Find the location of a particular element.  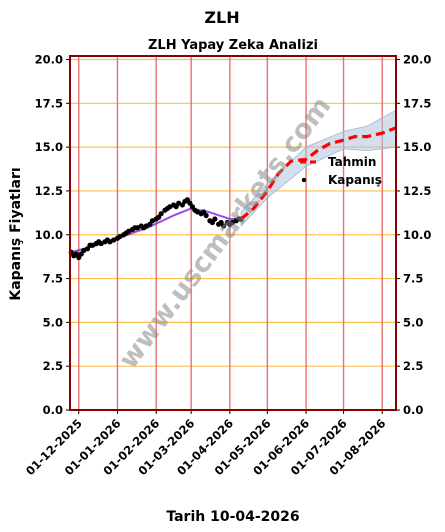

chart-ticker: ZLH is located at coordinates (221, 17).